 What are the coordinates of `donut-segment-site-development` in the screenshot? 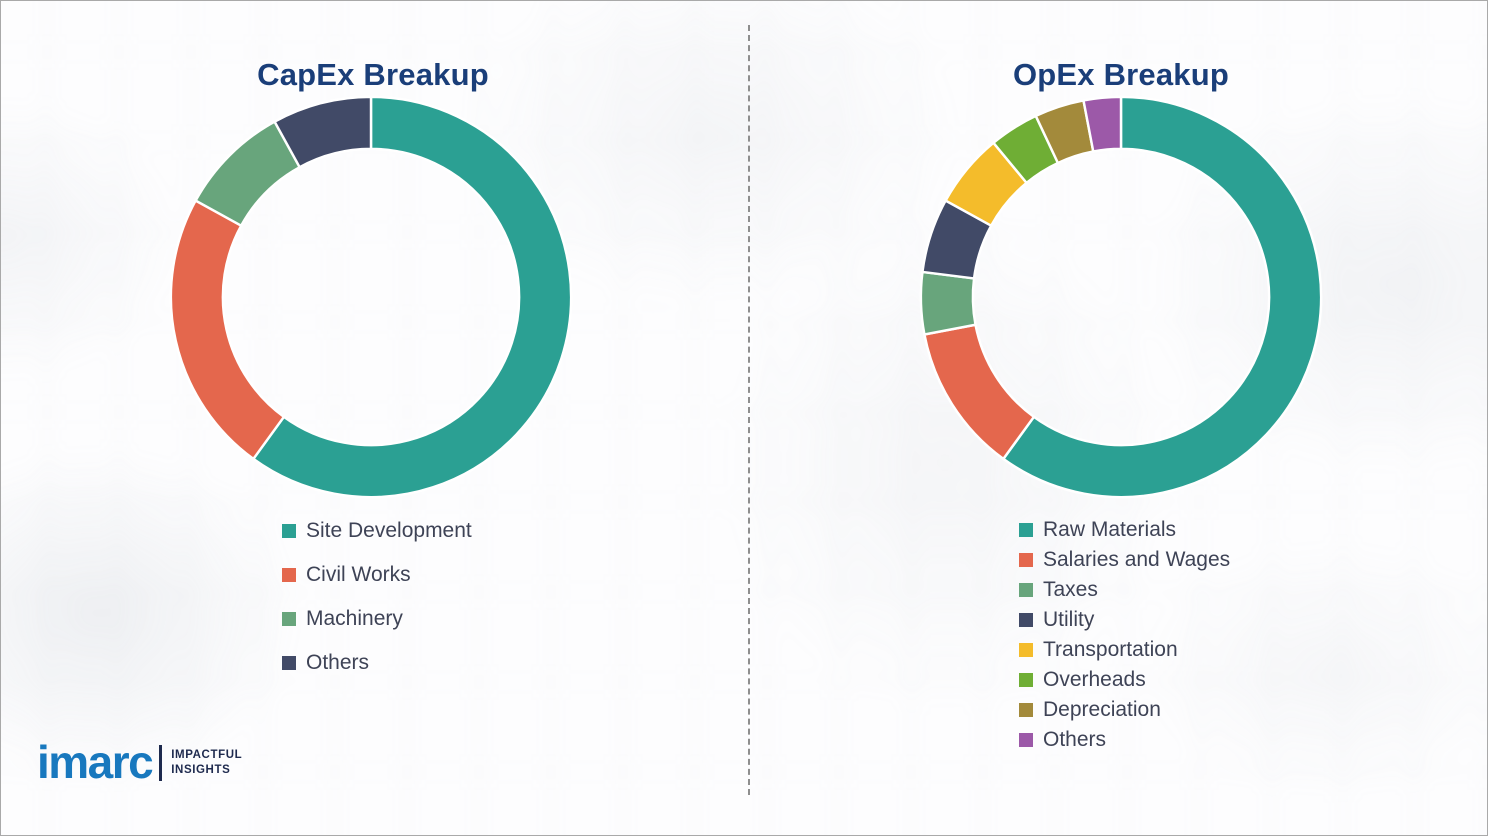 It's located at (412, 297).